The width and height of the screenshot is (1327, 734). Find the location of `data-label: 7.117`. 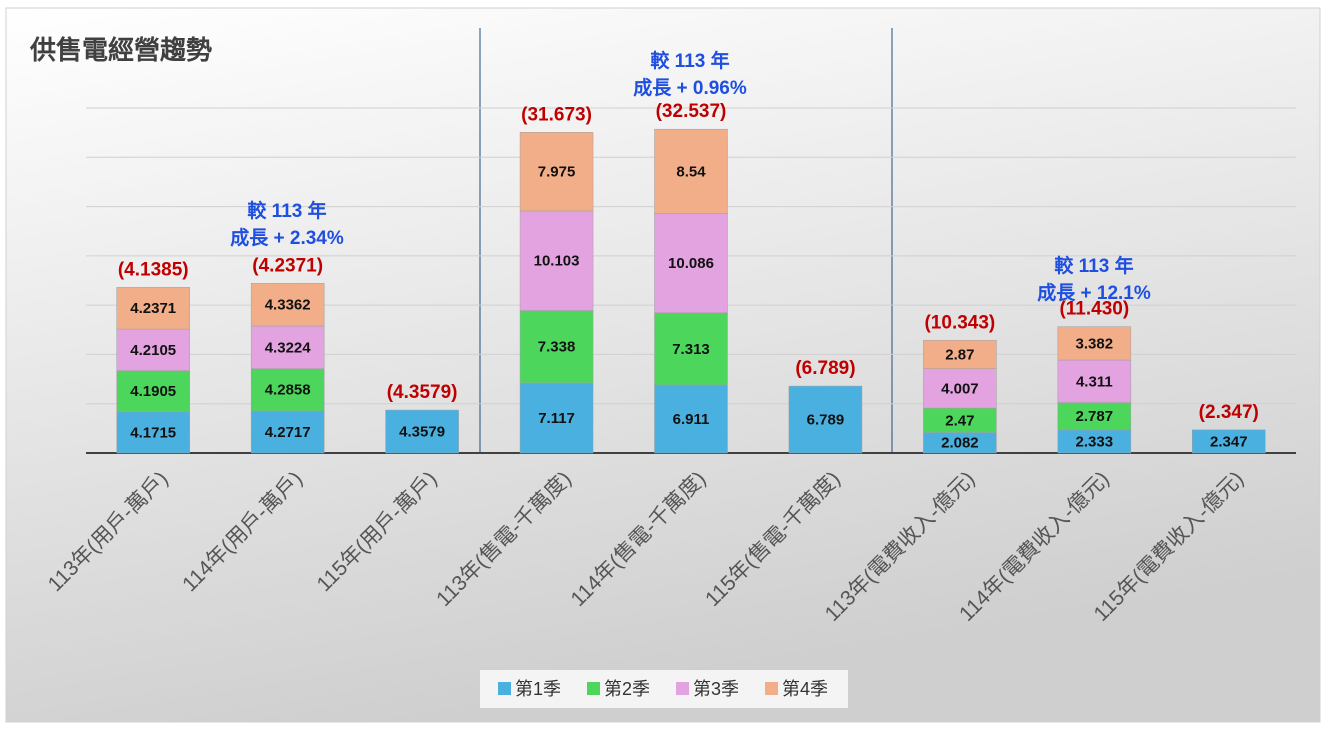

data-label: 7.117 is located at coordinates (556, 418).